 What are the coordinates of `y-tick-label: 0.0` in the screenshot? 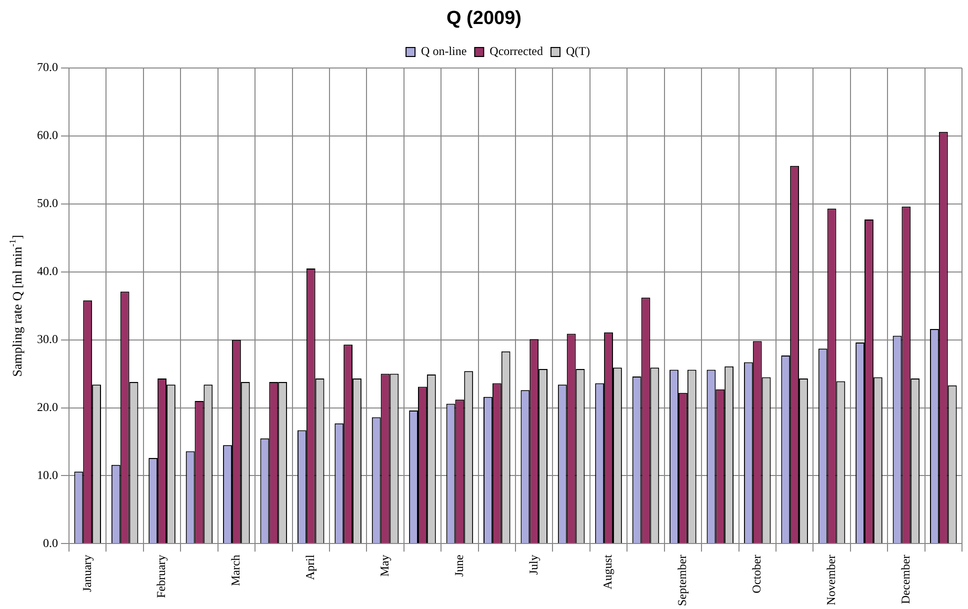 It's located at (50, 543).